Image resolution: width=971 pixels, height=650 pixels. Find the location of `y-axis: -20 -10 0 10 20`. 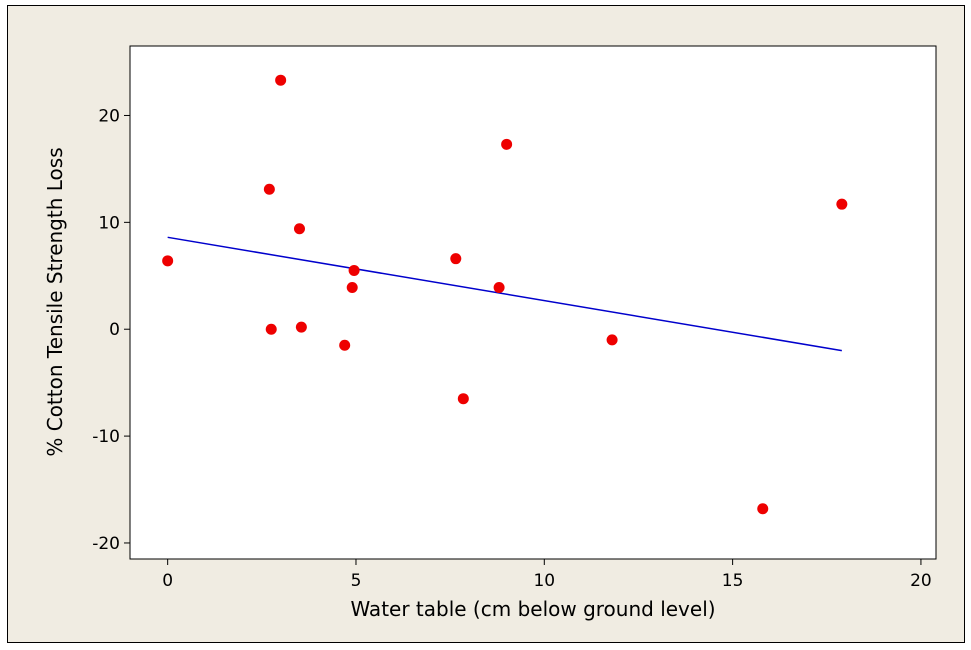

y-axis: -20 -10 0 10 20 is located at coordinates (111, 330).